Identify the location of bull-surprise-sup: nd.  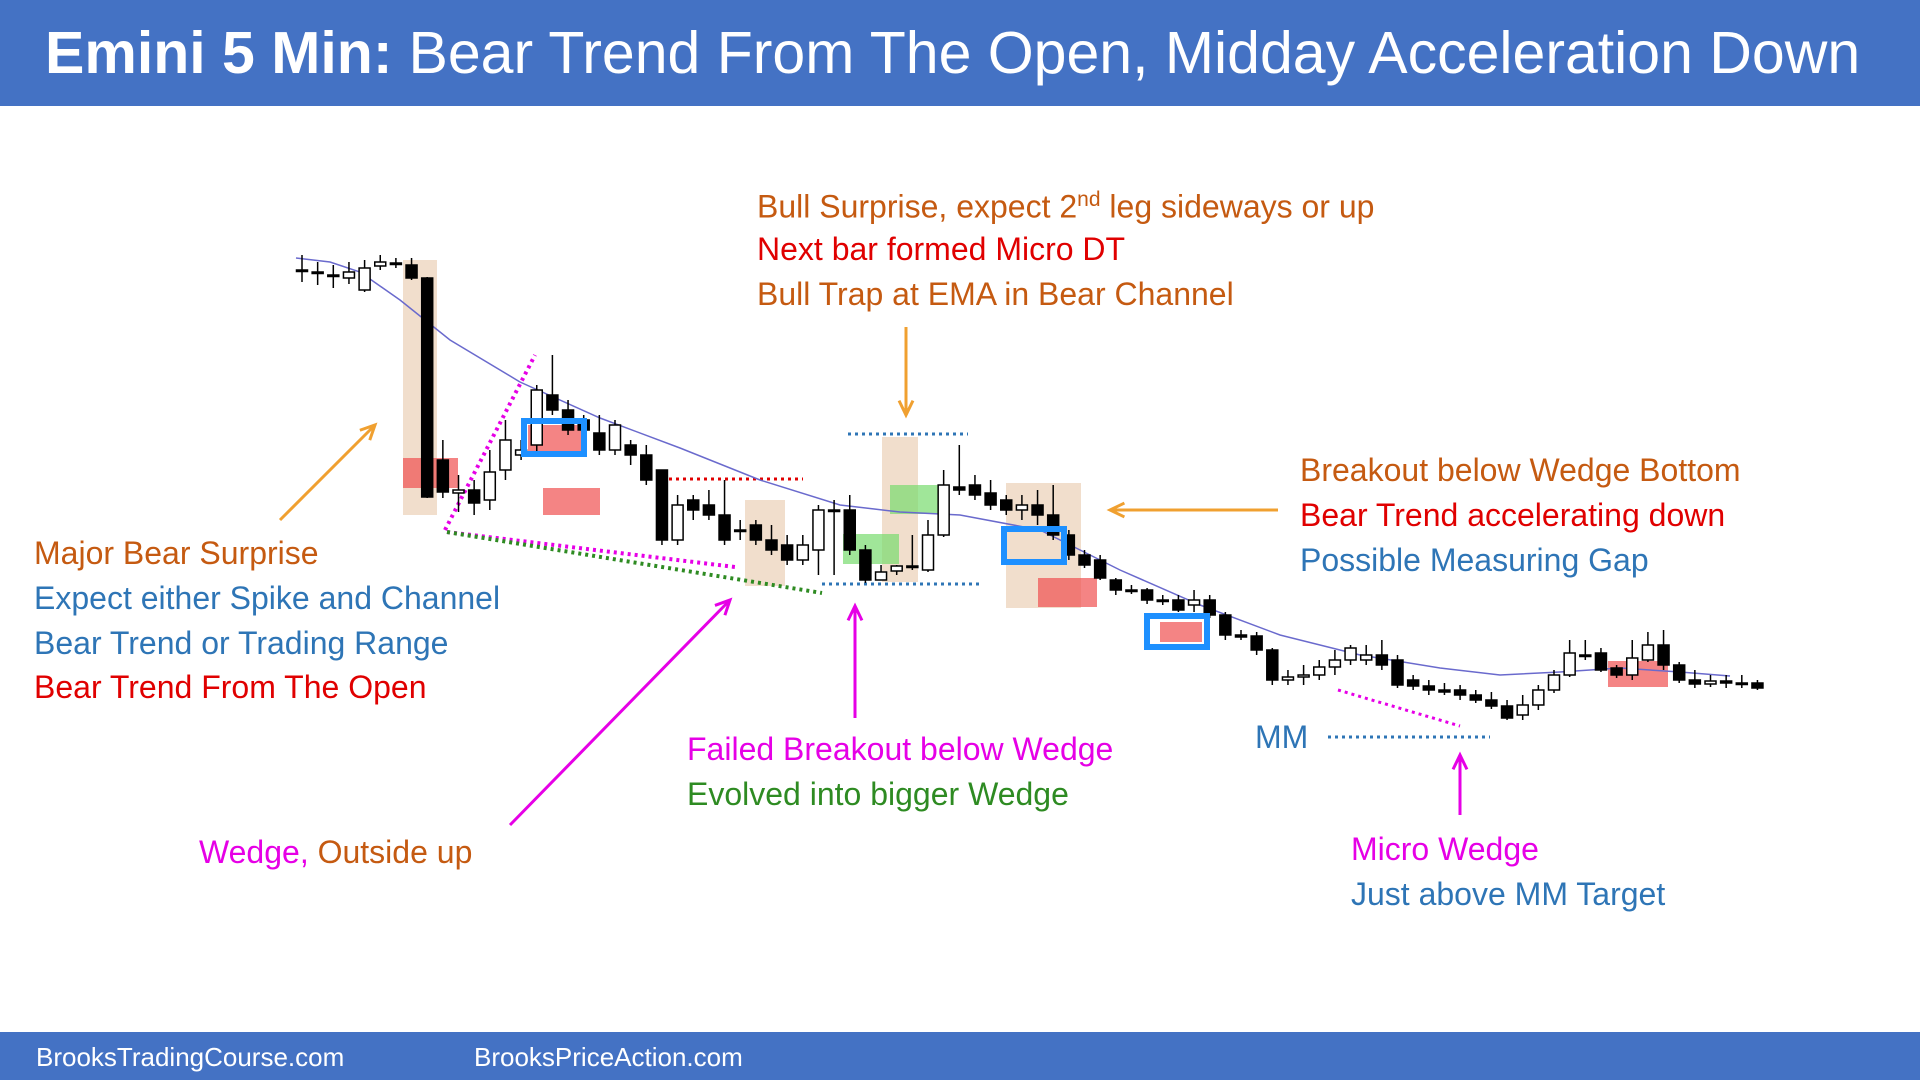
(1089, 199).